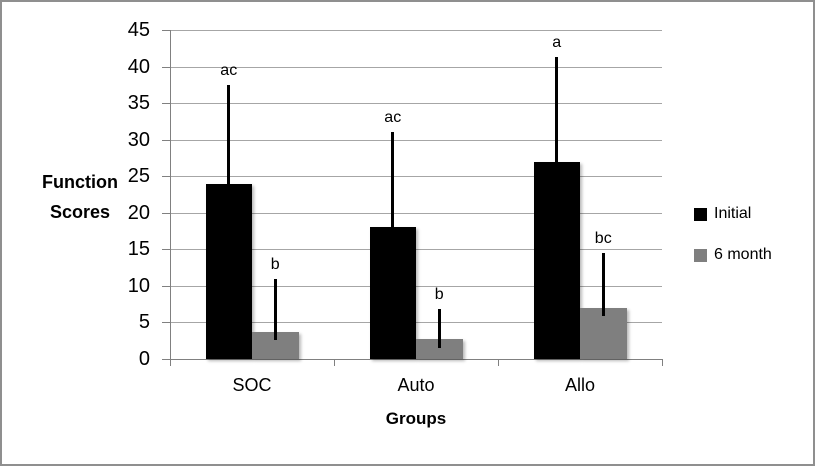 The height and width of the screenshot is (466, 815). I want to click on error-bar-initial-auto, so click(393, 180).